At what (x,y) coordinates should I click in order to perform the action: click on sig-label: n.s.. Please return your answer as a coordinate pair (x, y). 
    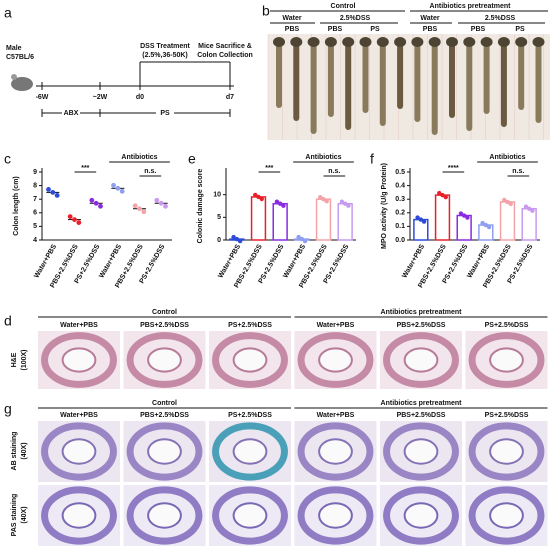
    Looking at the image, I should click on (150, 171).